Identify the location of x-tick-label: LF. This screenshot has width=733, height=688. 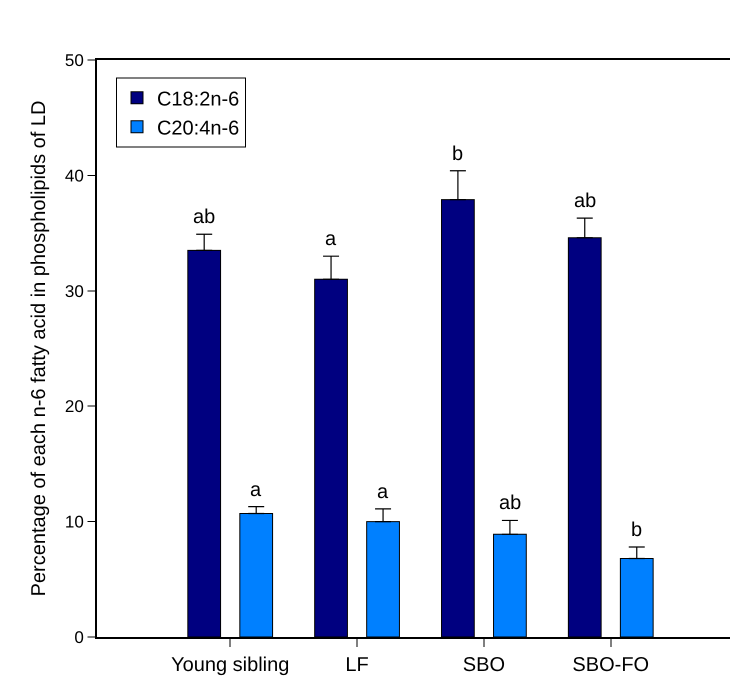
(357, 665).